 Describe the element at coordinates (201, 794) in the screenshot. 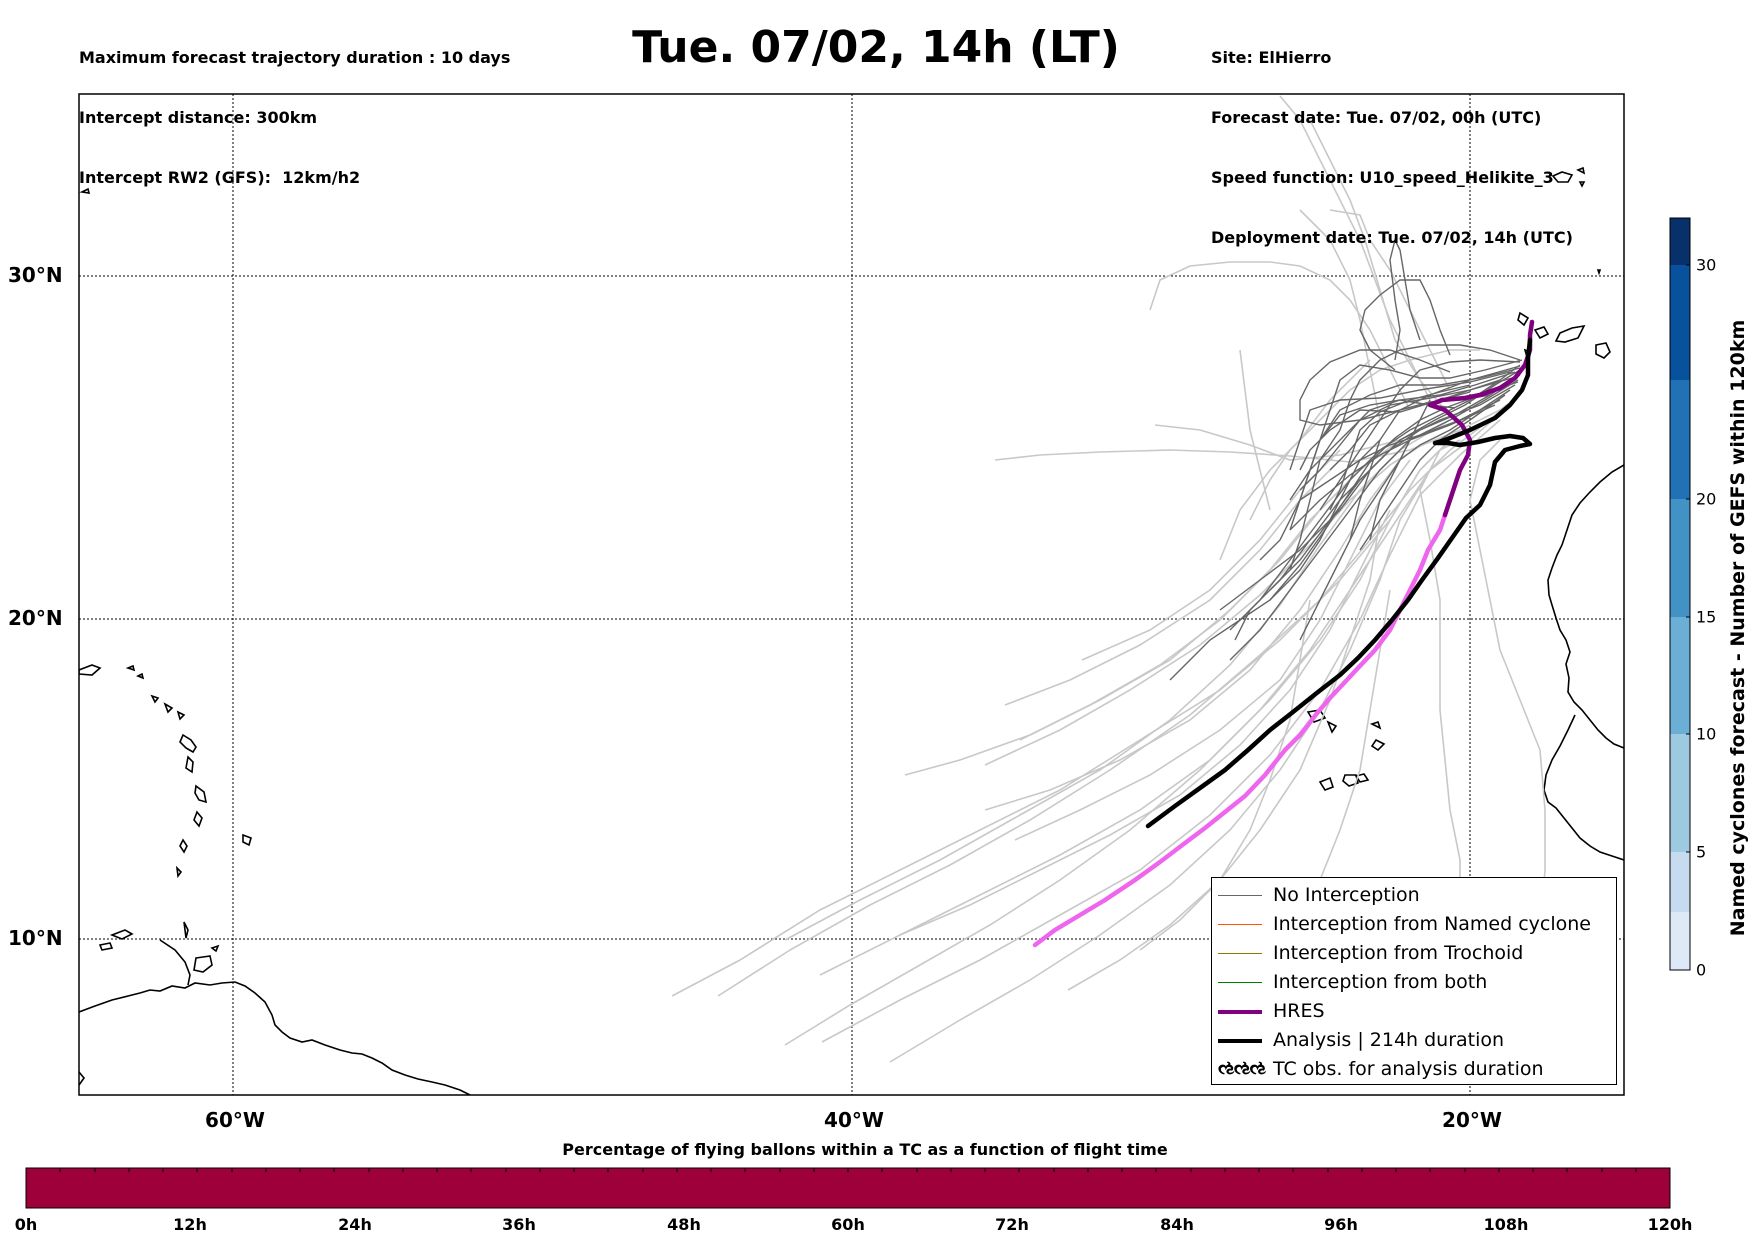

I see `coast-martinique` at that location.